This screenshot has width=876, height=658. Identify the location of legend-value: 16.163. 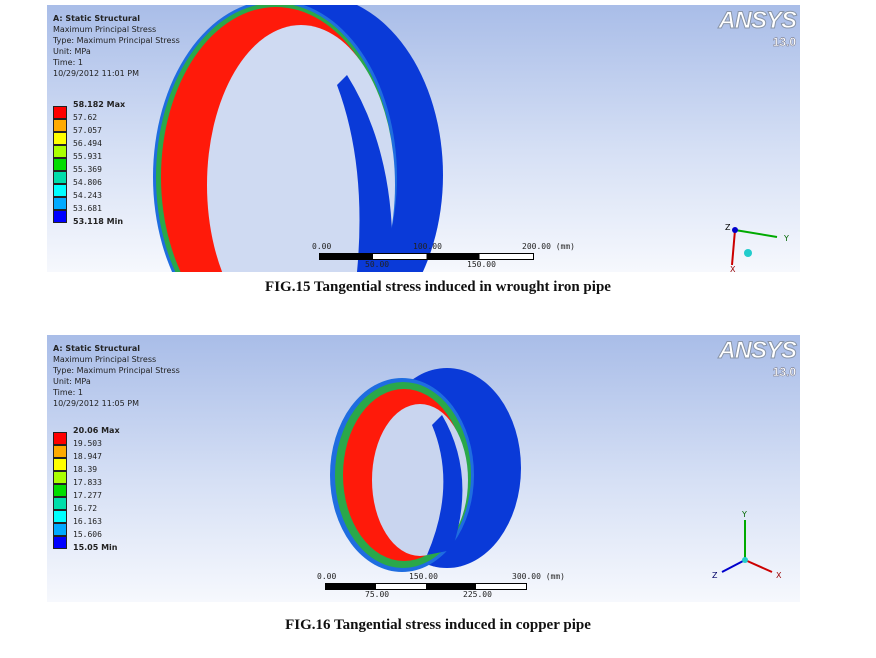
(87, 521).